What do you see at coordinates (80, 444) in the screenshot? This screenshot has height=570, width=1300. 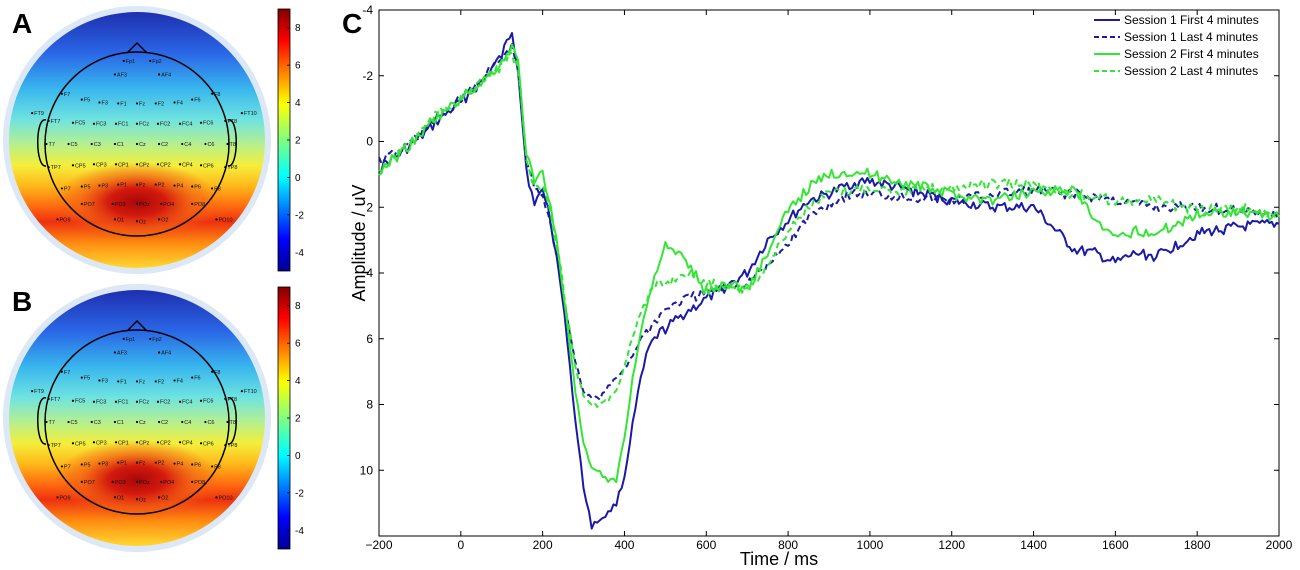 I see `electrode-label: CP5` at bounding box center [80, 444].